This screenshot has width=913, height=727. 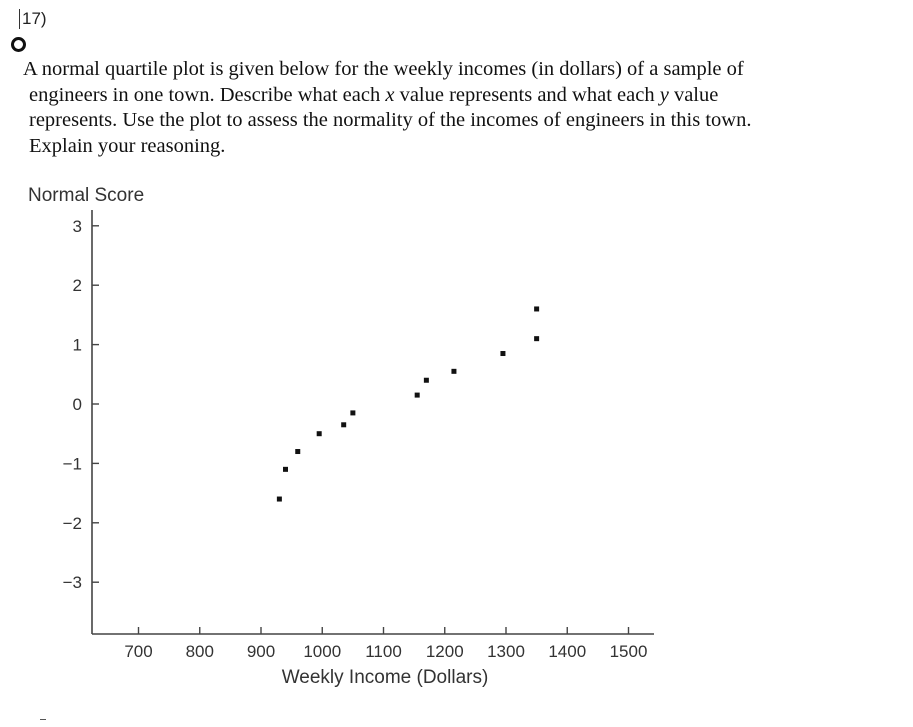 What do you see at coordinates (506, 651) in the screenshot?
I see `x-tick-label: 1300` at bounding box center [506, 651].